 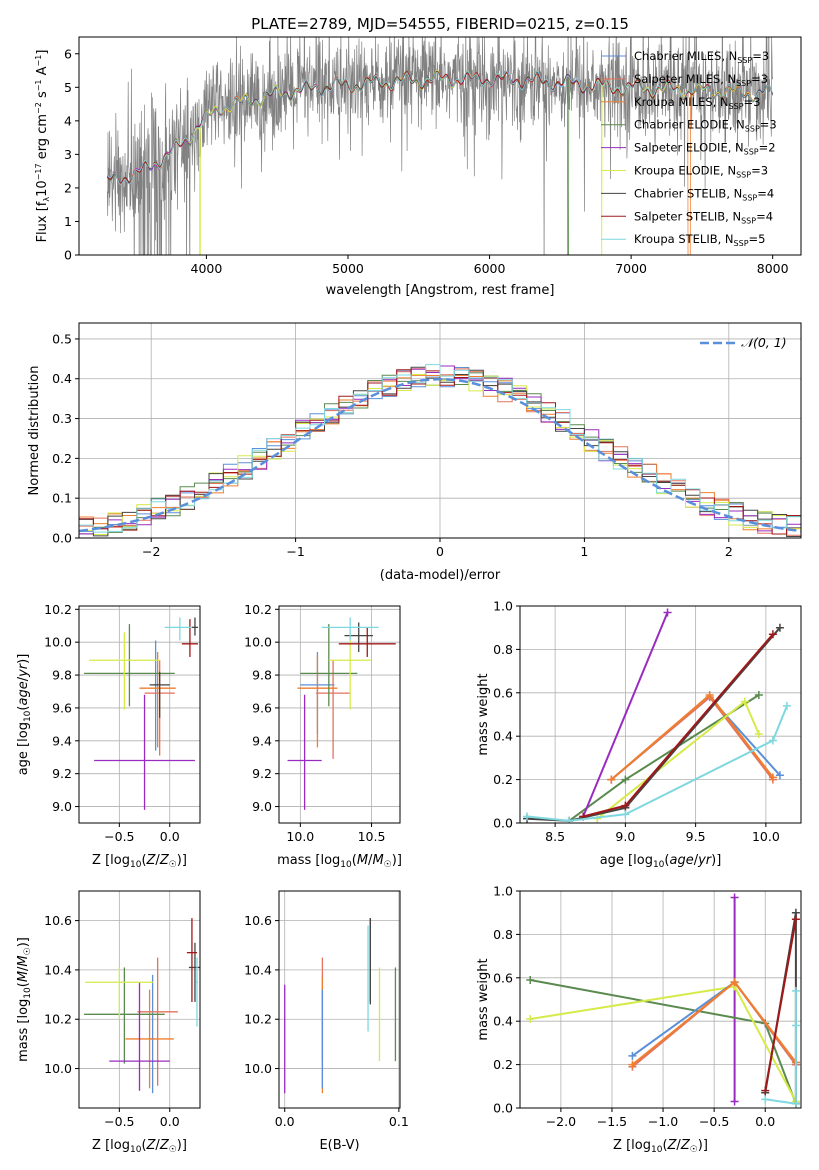 I want to click on x-tick-label: 8.5, so click(x=555, y=836).